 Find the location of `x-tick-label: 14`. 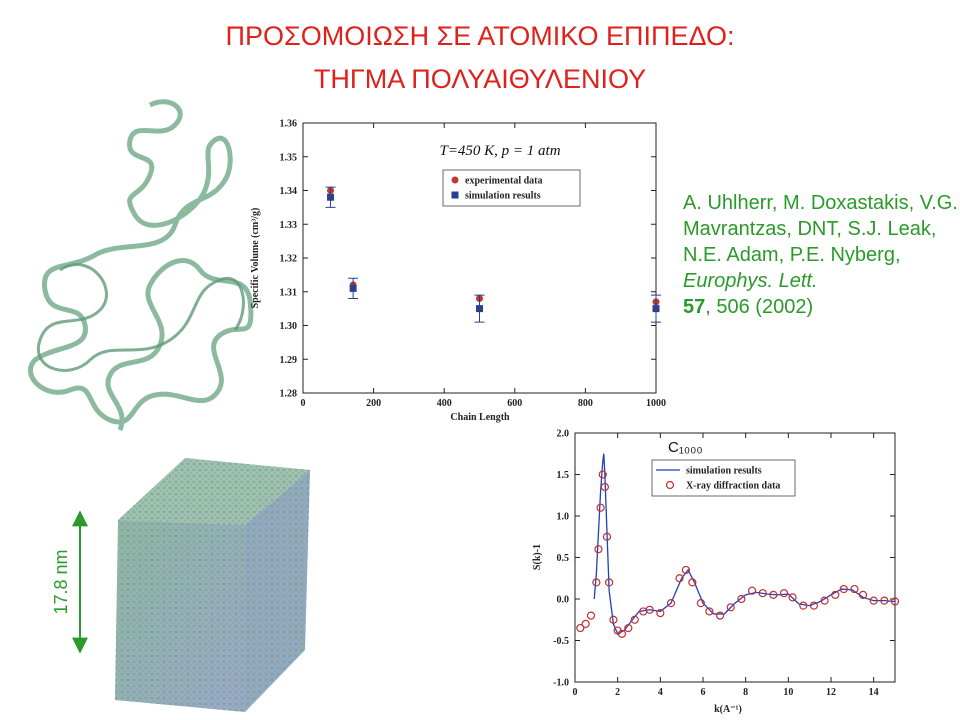

x-tick-label: 14 is located at coordinates (874, 692).